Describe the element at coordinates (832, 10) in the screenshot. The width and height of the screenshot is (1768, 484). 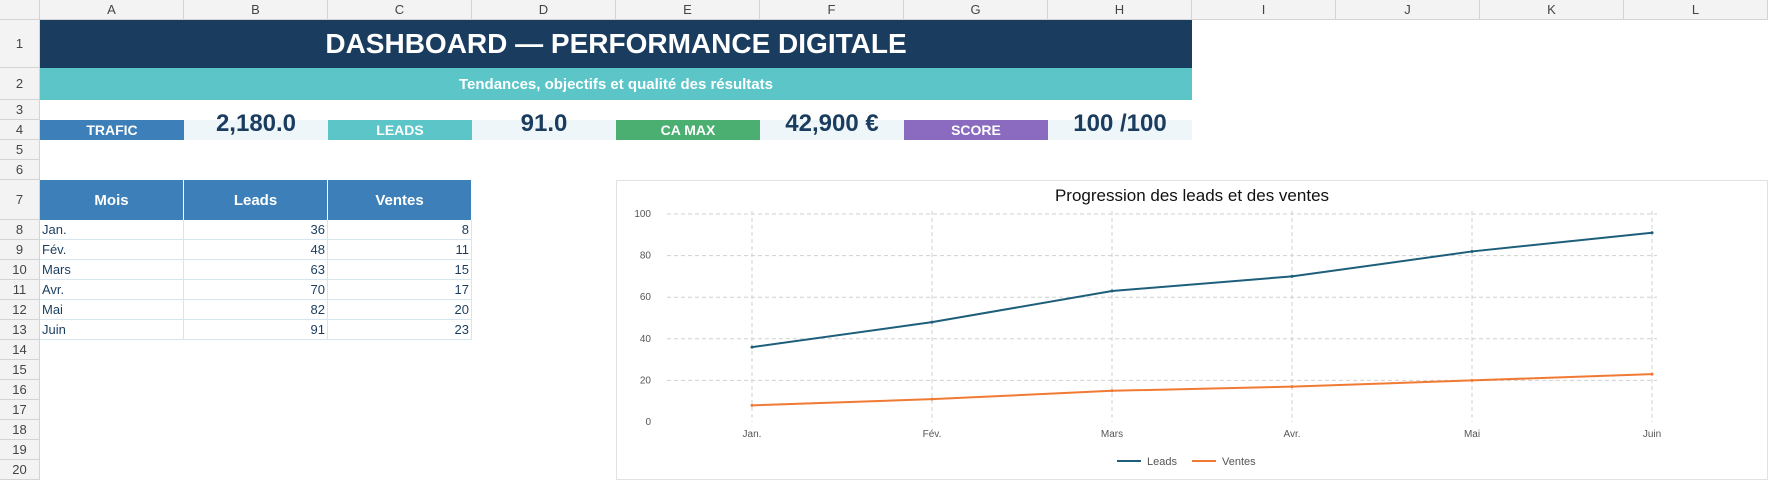
I see `column-header-f: F` at that location.